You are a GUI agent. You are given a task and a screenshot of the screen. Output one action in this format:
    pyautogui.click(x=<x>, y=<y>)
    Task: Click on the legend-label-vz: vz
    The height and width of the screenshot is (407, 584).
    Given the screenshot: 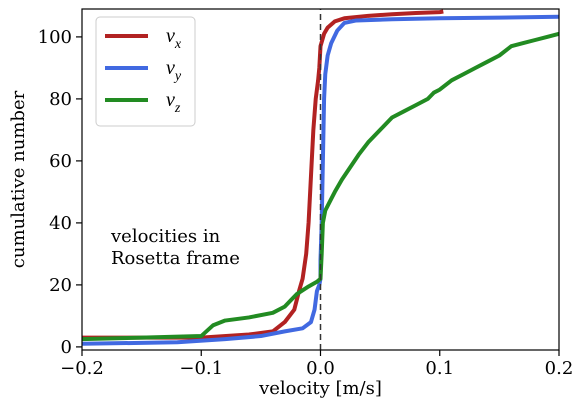 What is the action you would take?
    pyautogui.click(x=173, y=102)
    